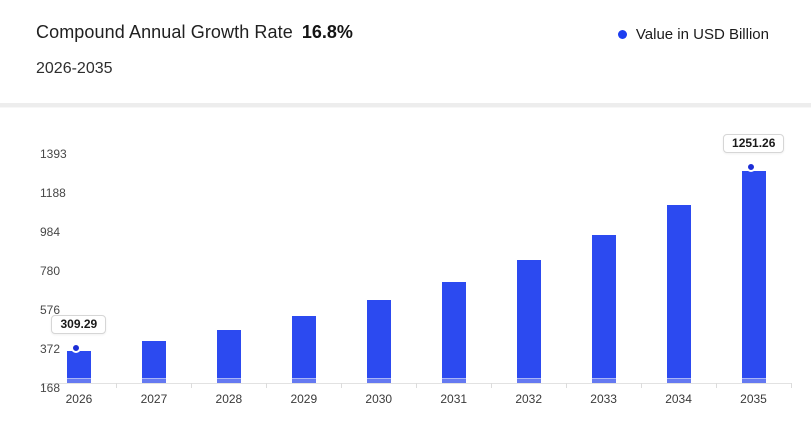  What do you see at coordinates (53, 192) in the screenshot?
I see `y-axis-label: 1188` at bounding box center [53, 192].